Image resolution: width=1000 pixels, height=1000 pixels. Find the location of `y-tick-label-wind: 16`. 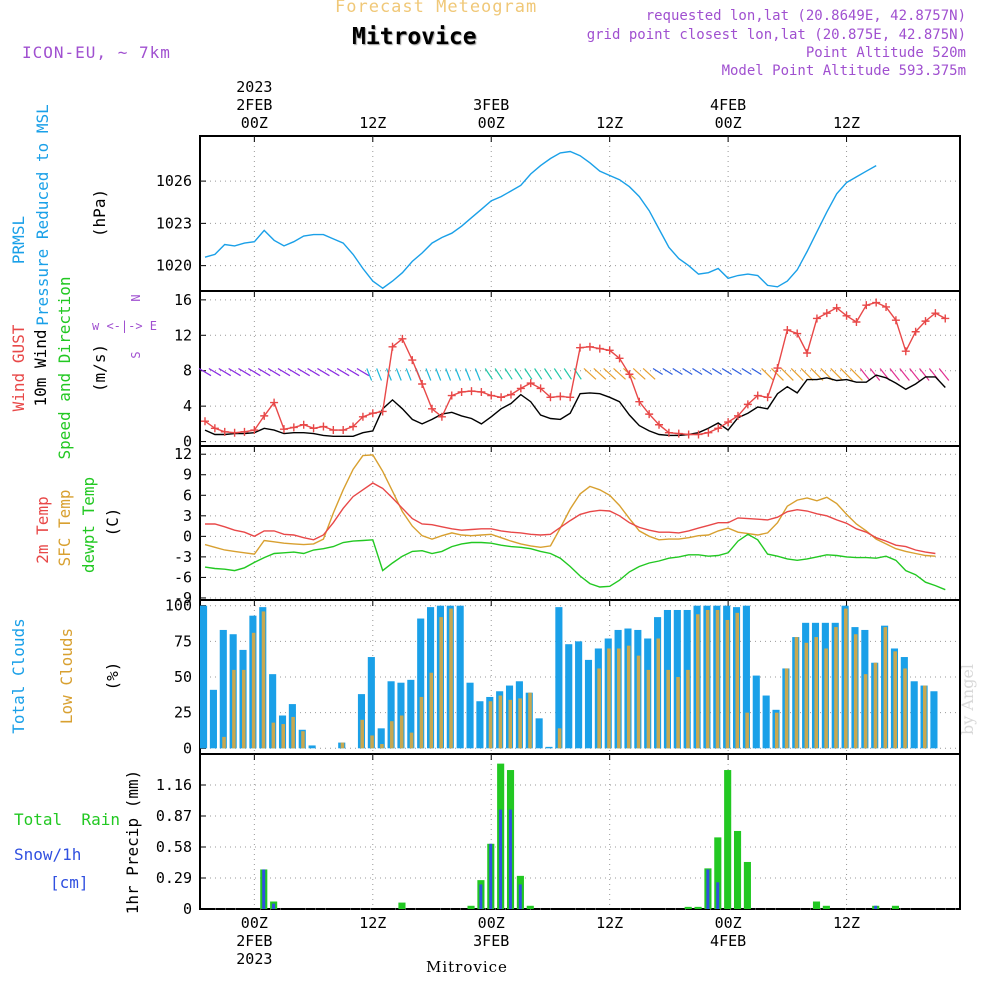

y-tick-label-wind: 16 is located at coordinates (183, 300).